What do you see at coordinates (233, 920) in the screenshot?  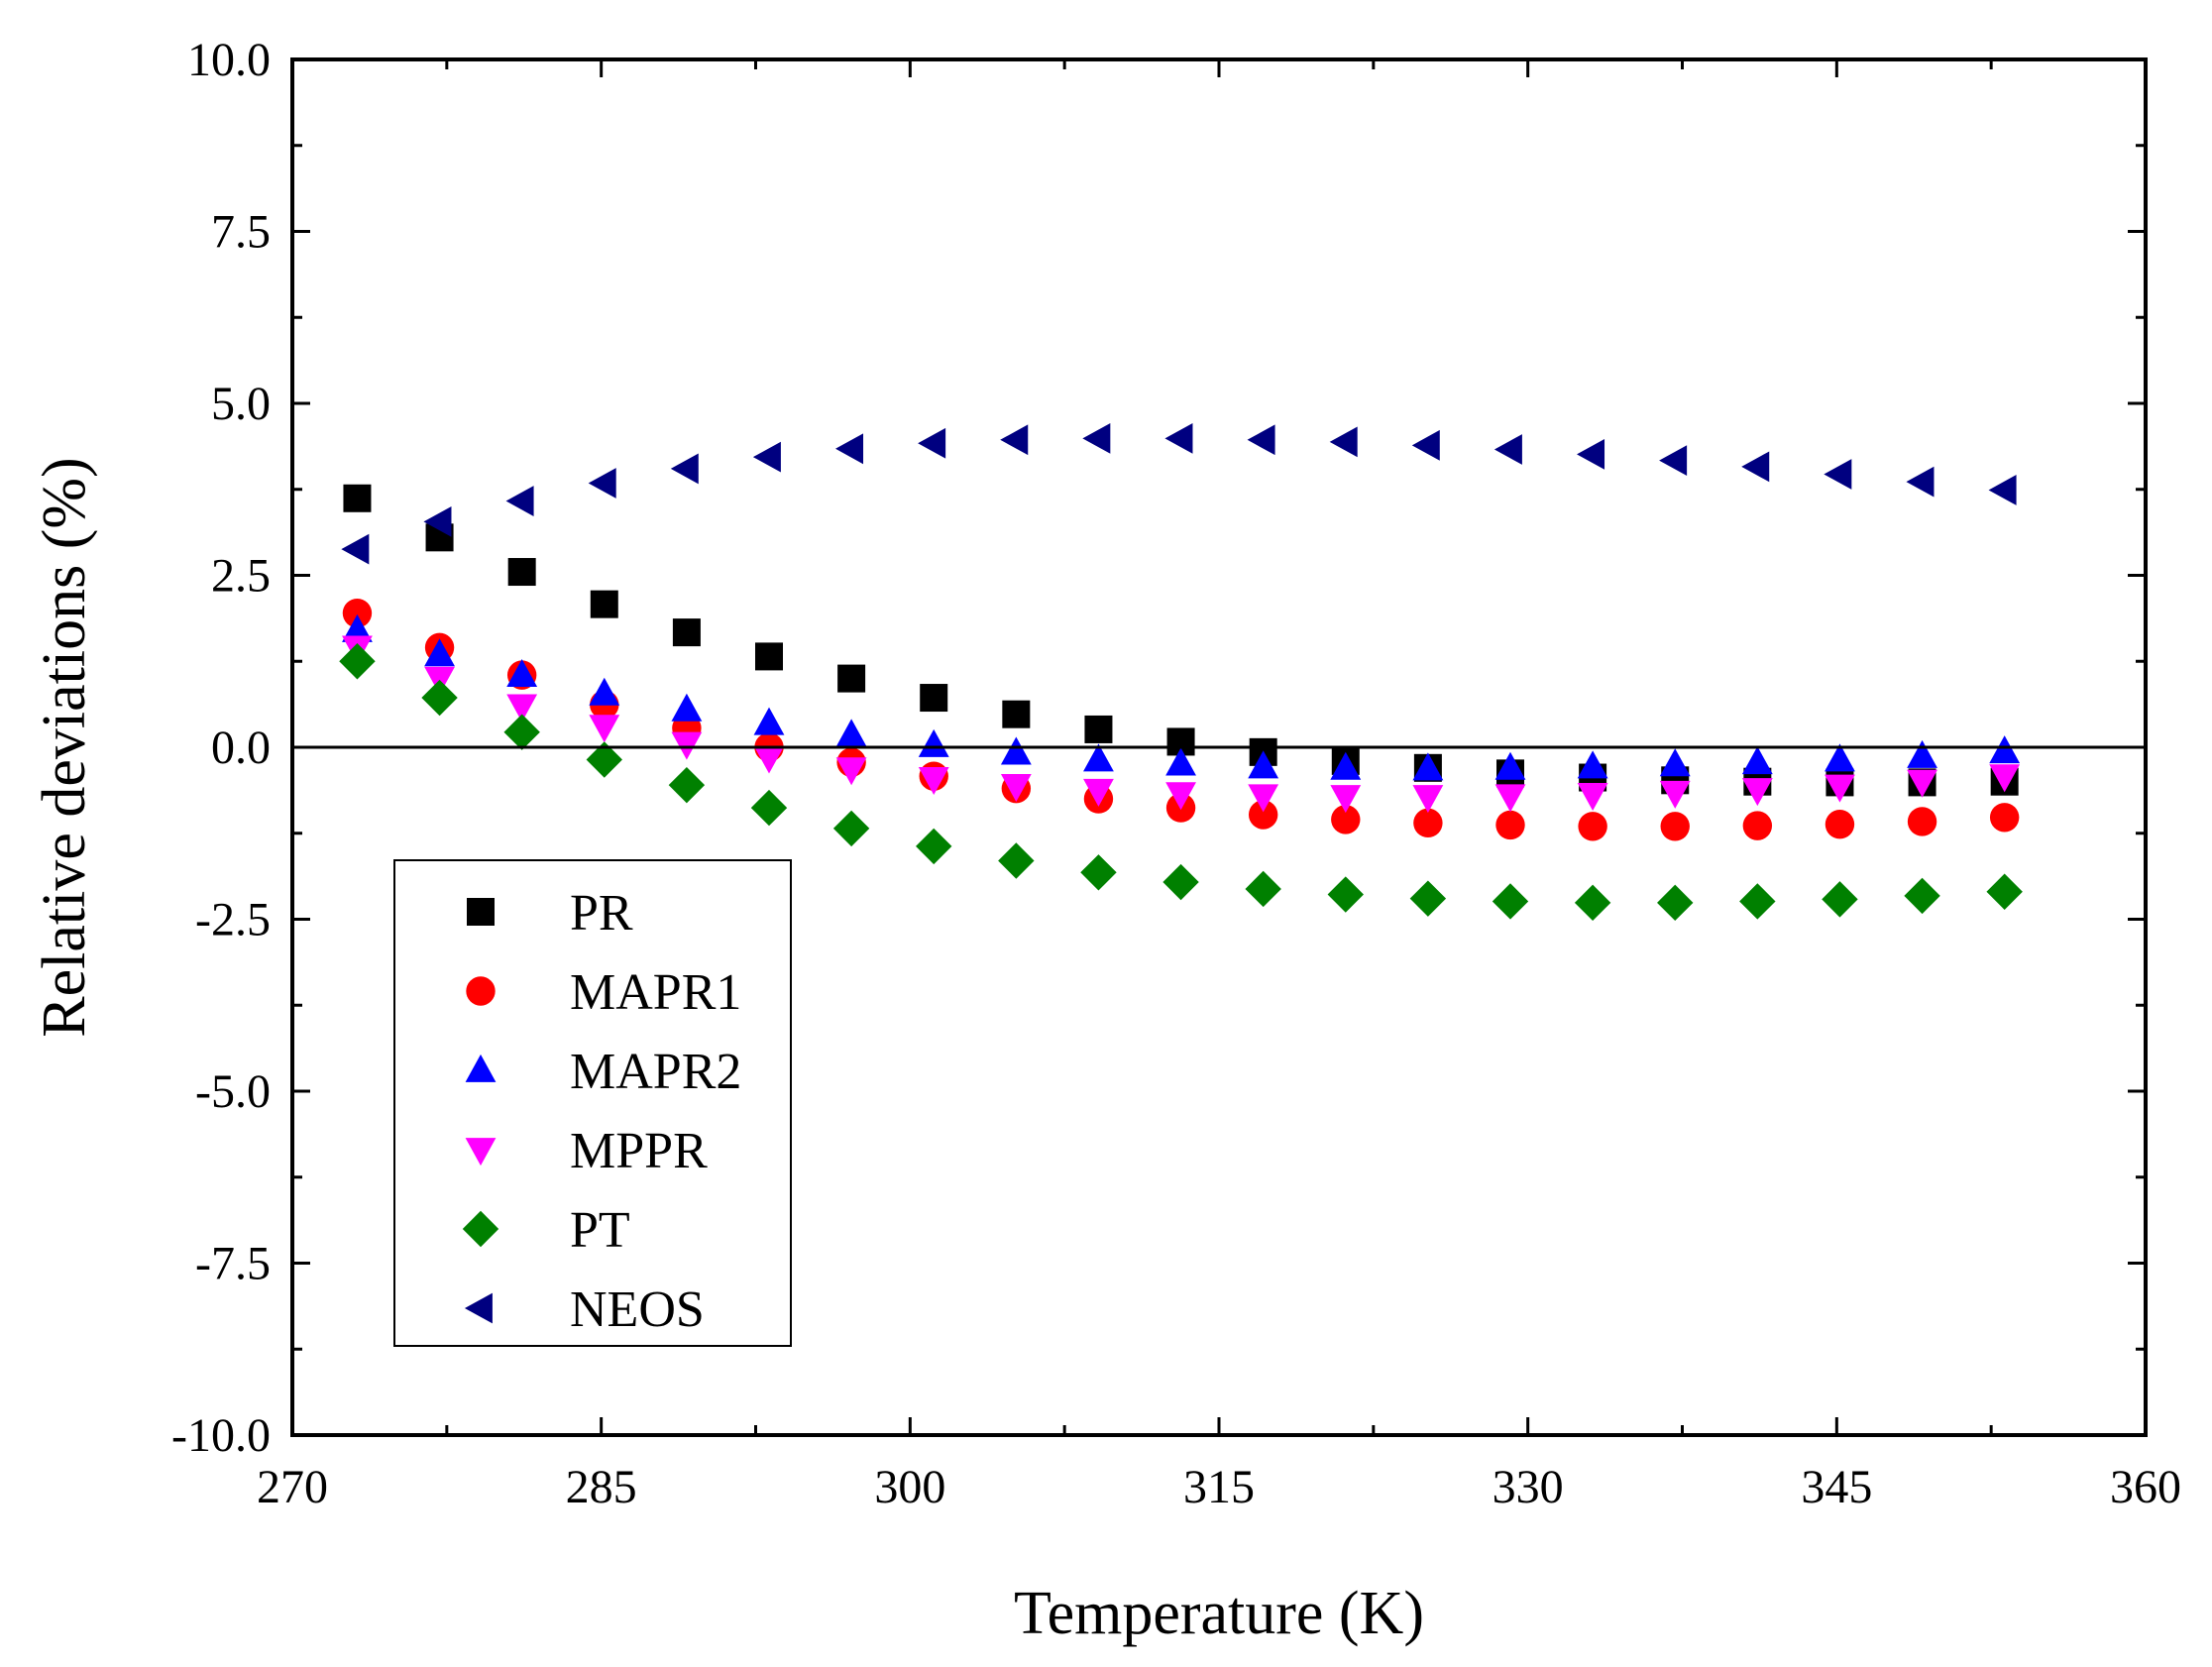 I see `y-tick-label: -2.5` at bounding box center [233, 920].